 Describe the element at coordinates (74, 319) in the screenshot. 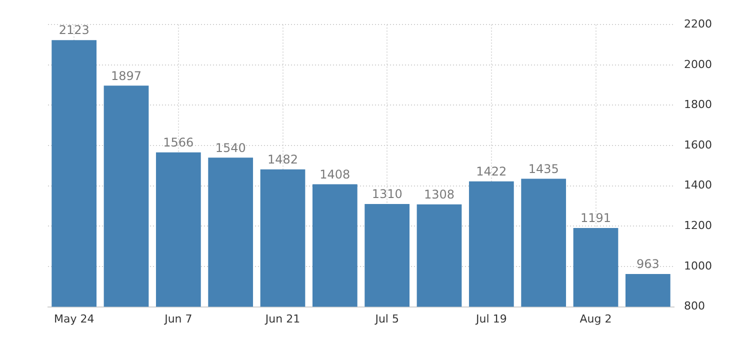

I see `x-tick-label: May 24` at that location.